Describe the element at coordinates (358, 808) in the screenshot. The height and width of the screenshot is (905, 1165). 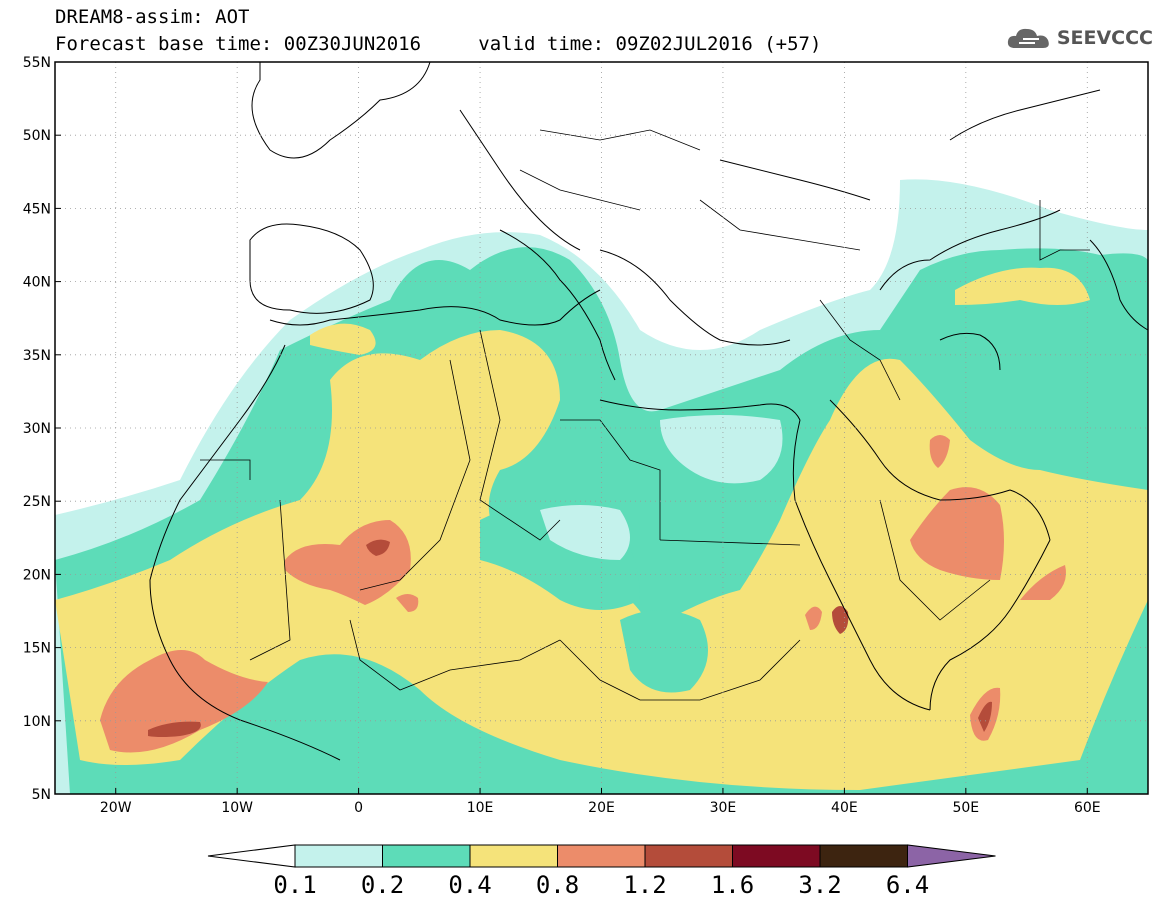
I see `lon-label: 0` at that location.